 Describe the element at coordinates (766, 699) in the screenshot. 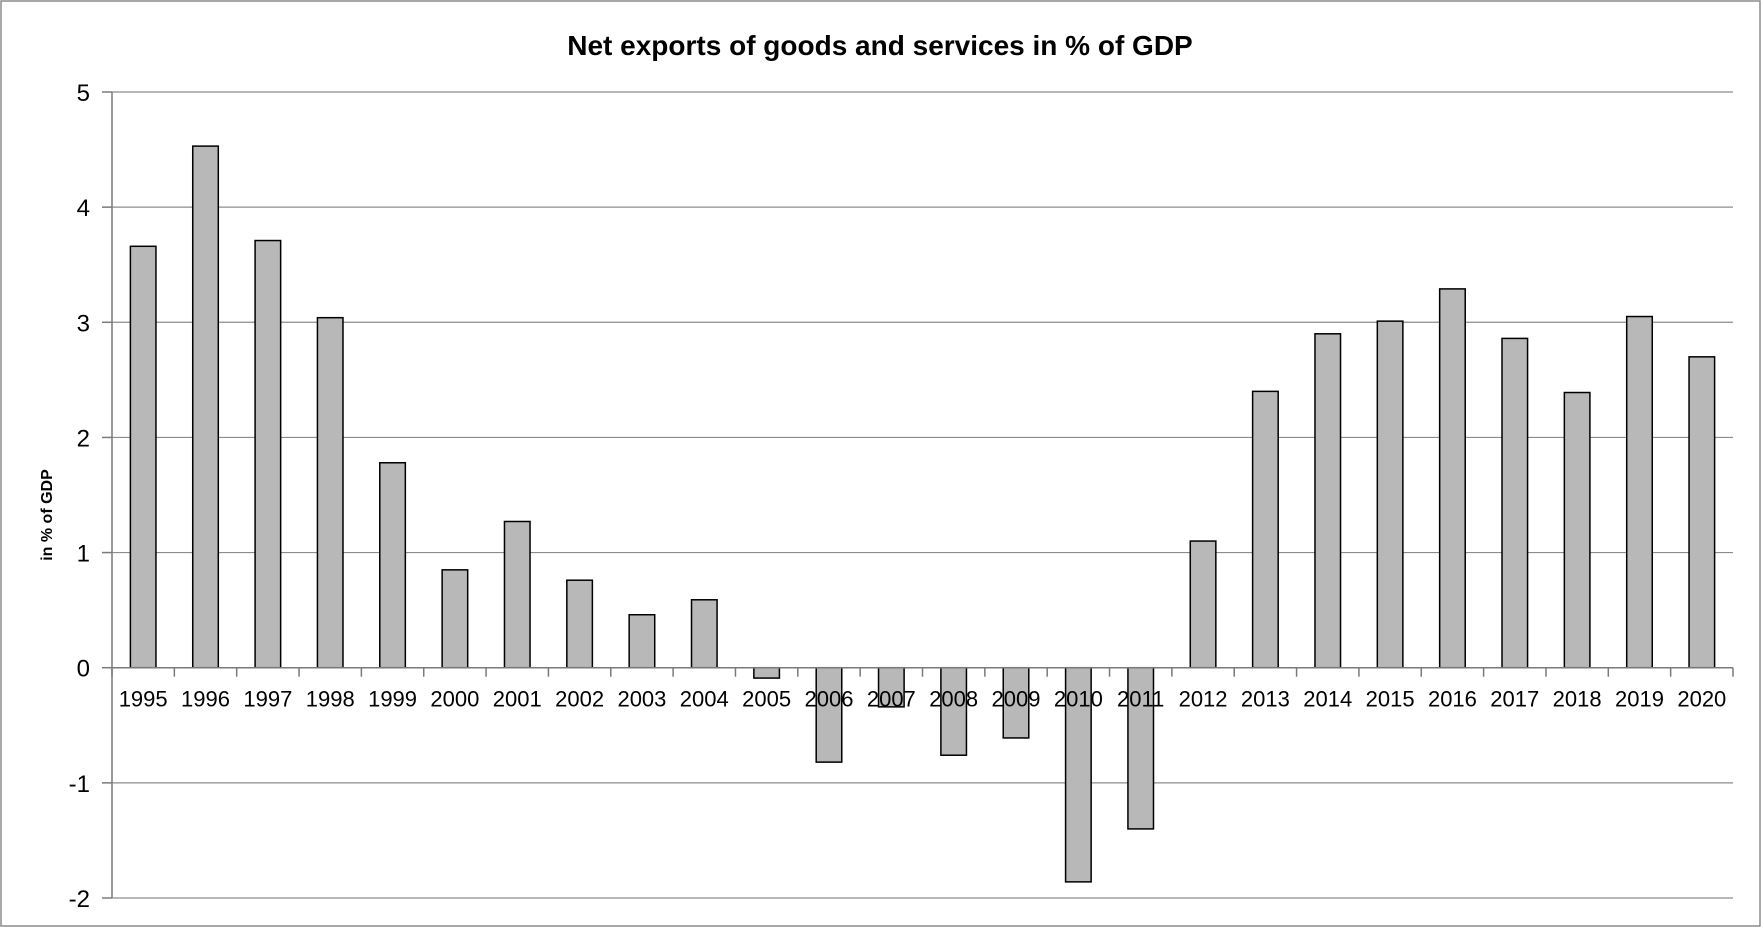

I see `x-tick-label: 2005` at that location.